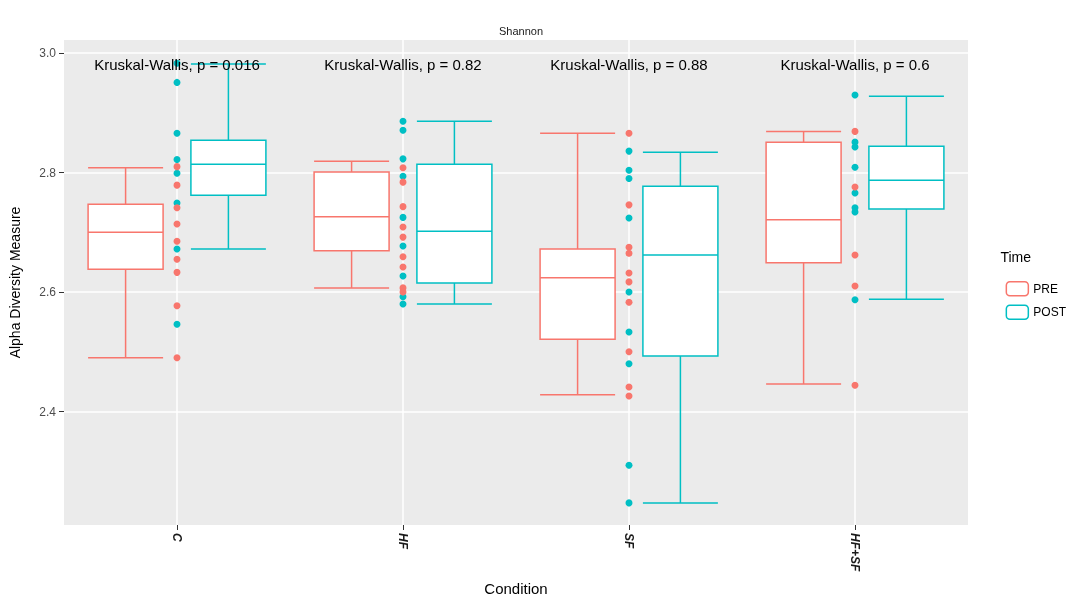 This screenshot has width=1076, height=601. What do you see at coordinates (629, 64) in the screenshot?
I see `annotation: Kruskal-Wallis, p = 0.88` at bounding box center [629, 64].